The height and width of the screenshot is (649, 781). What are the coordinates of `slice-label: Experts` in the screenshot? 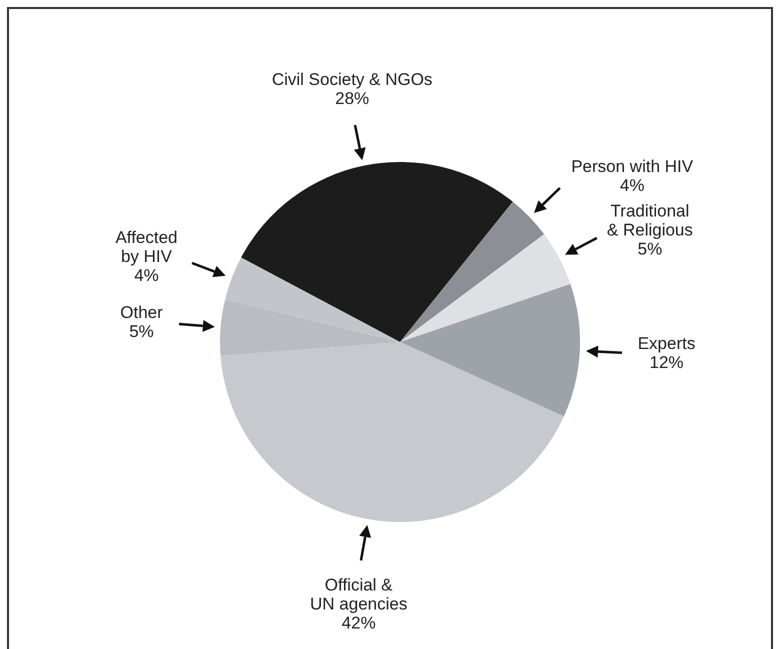 It's located at (667, 343).